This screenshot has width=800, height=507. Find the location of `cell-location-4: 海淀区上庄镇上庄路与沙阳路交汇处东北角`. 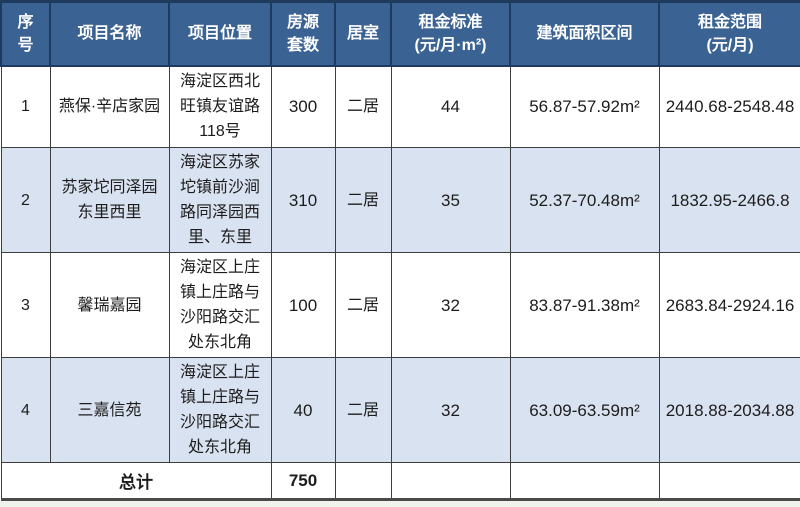

cell-location-4: 海淀区上庄镇上庄路与沙阳路交汇处东北角 is located at coordinates (220, 410).